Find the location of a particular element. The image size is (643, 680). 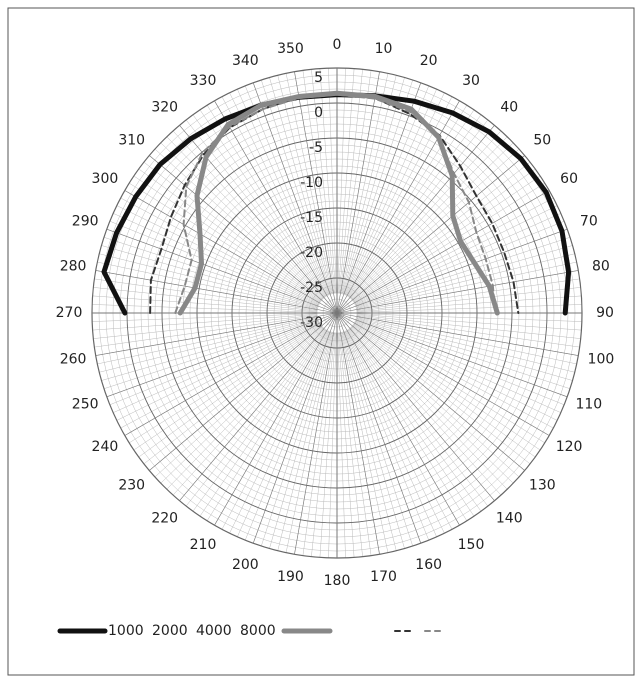

legend-label: 4000 is located at coordinates (214, 631).